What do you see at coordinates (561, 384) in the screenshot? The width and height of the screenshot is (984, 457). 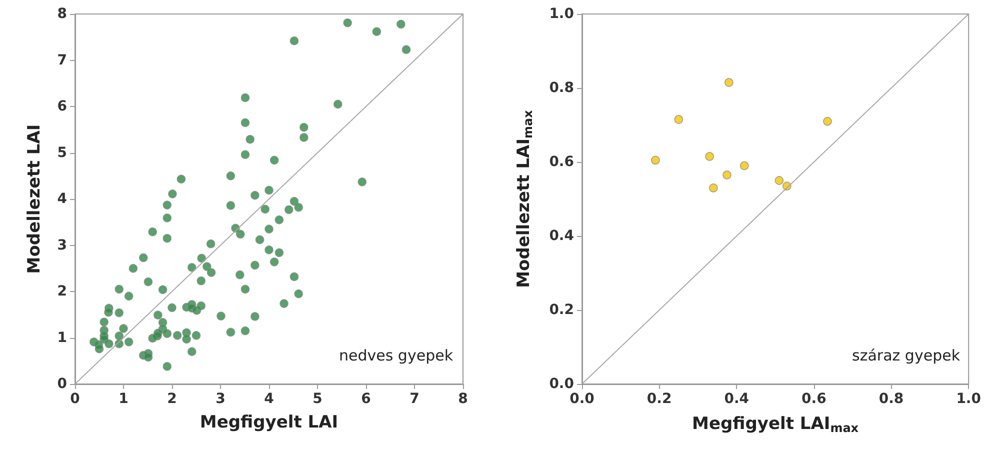 I see `y-tick-label: 0.0` at bounding box center [561, 384].